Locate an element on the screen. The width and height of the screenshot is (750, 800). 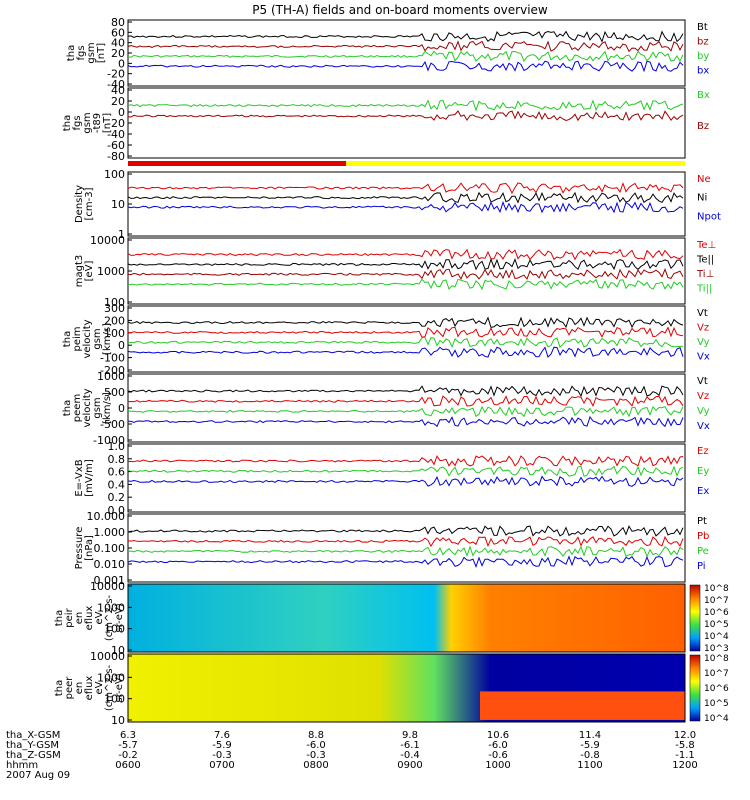
footer-value: 10.6 is located at coordinates (498, 735).